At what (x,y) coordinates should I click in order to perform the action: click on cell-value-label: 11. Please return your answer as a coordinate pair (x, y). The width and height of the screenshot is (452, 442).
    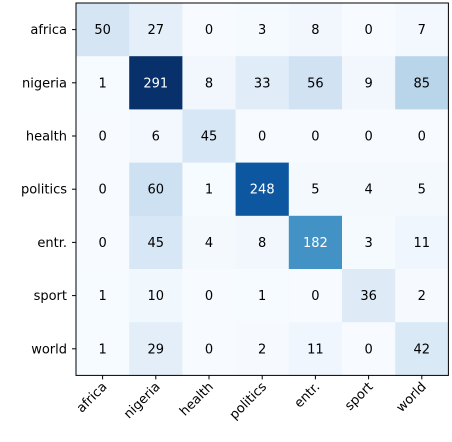
    Looking at the image, I should click on (422, 243).